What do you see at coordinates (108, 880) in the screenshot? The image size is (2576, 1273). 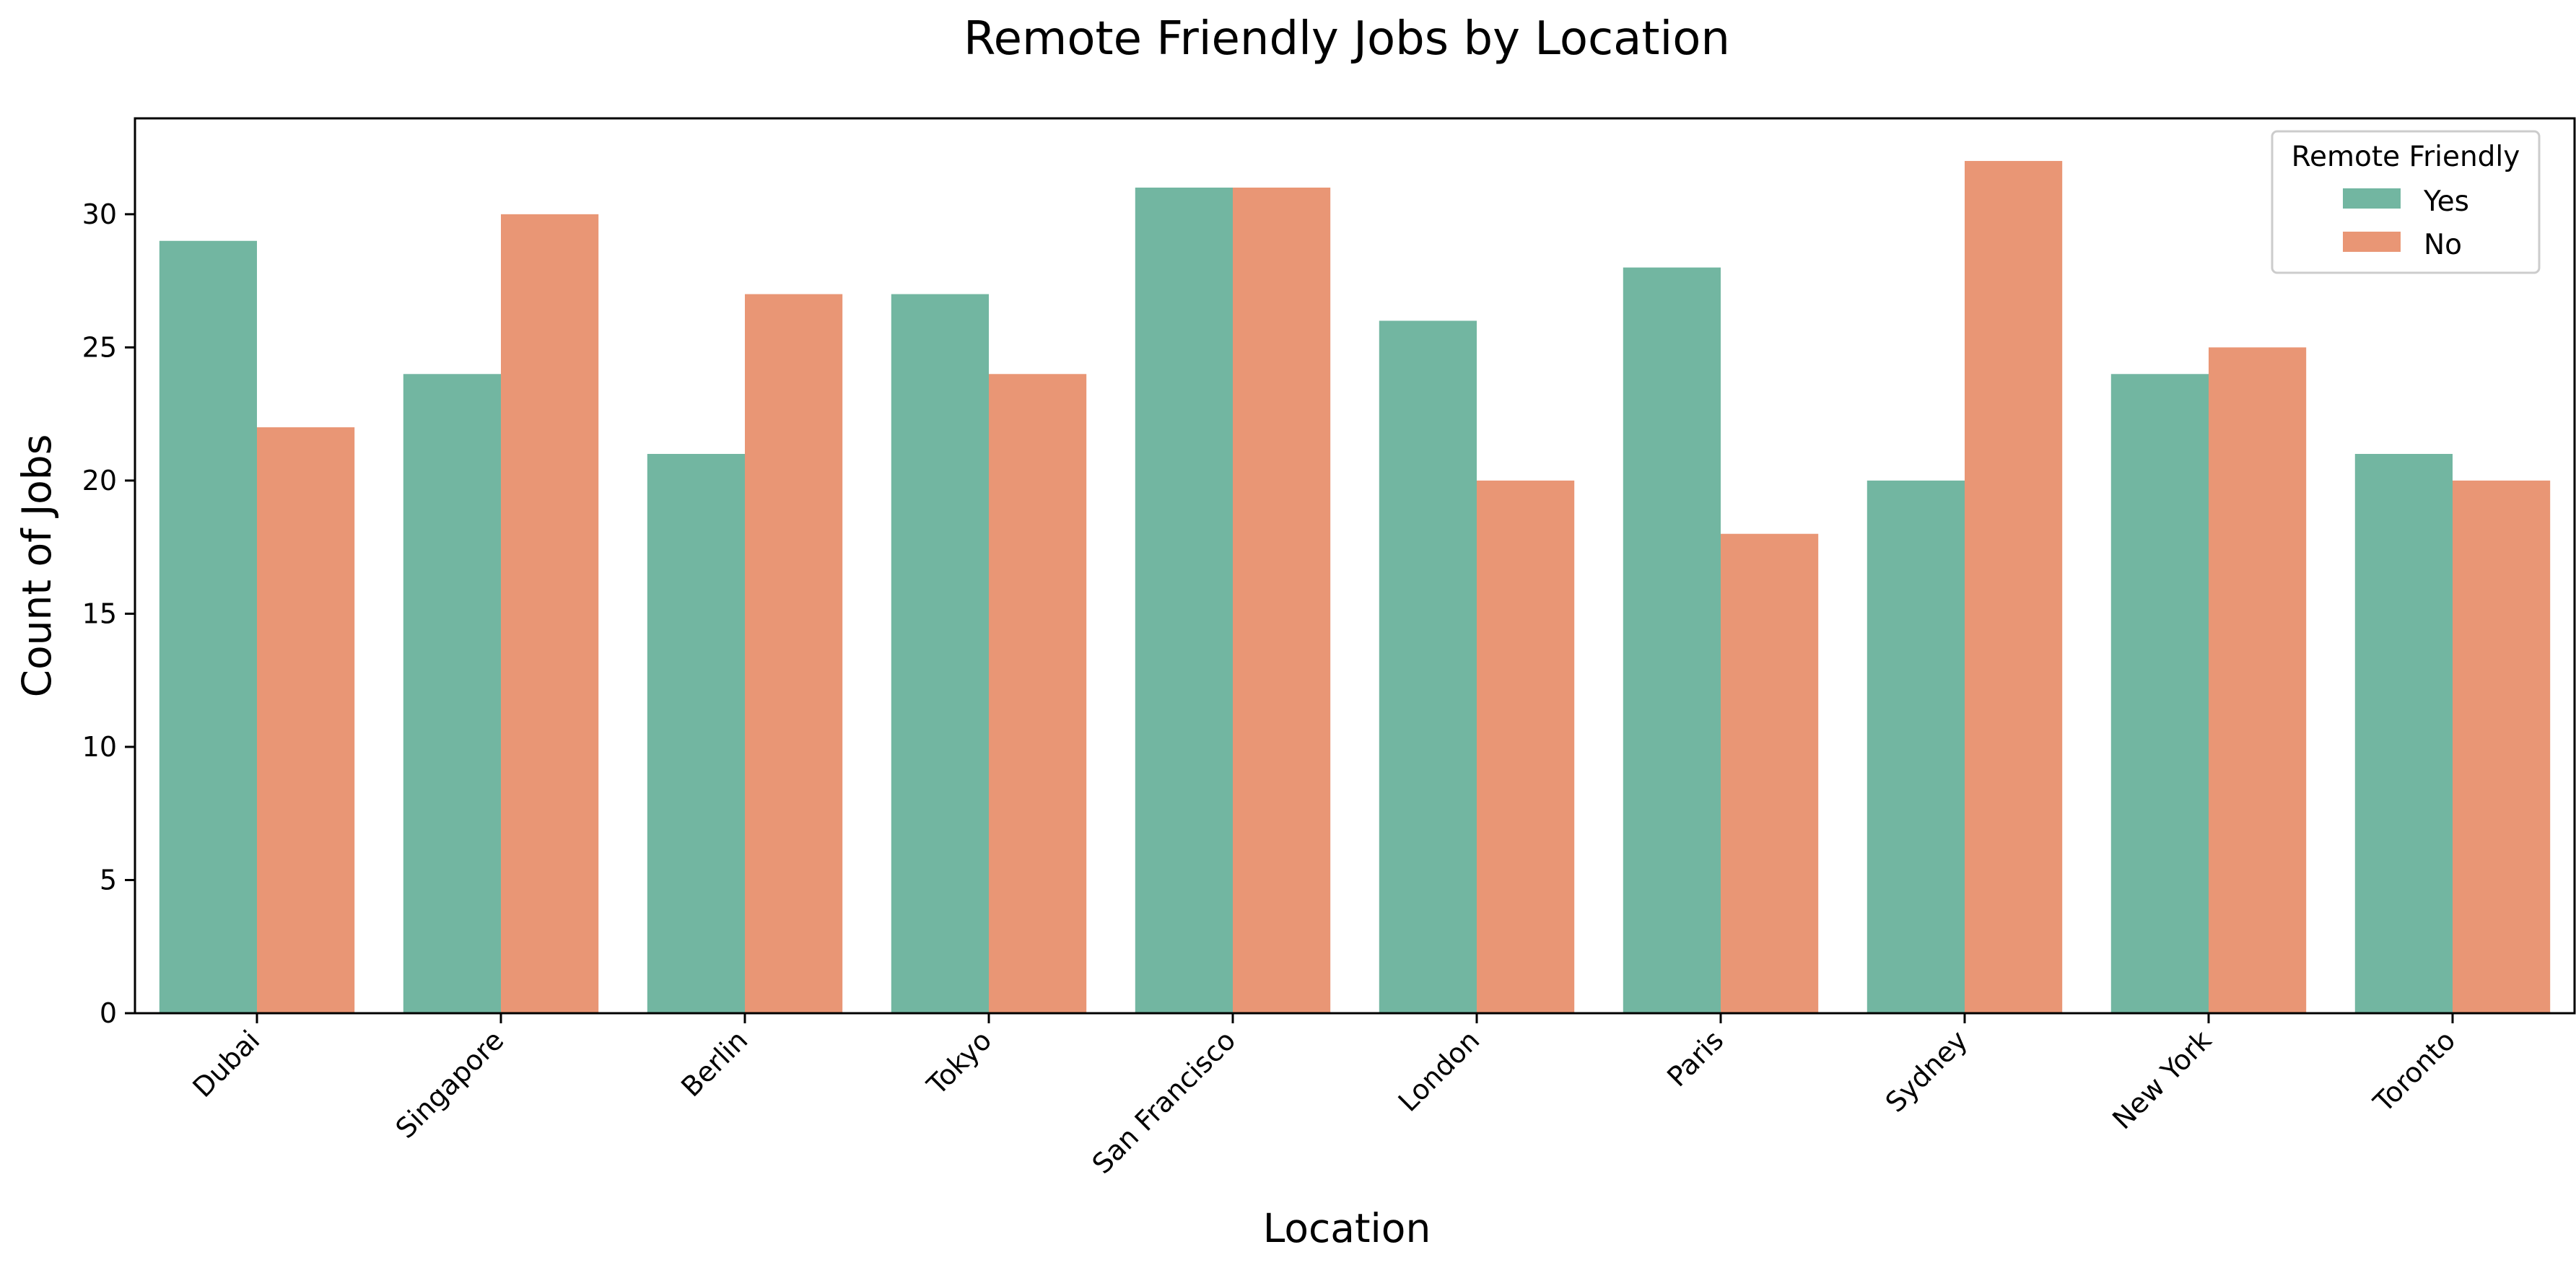 I see `y-tick-label-5: 5` at bounding box center [108, 880].